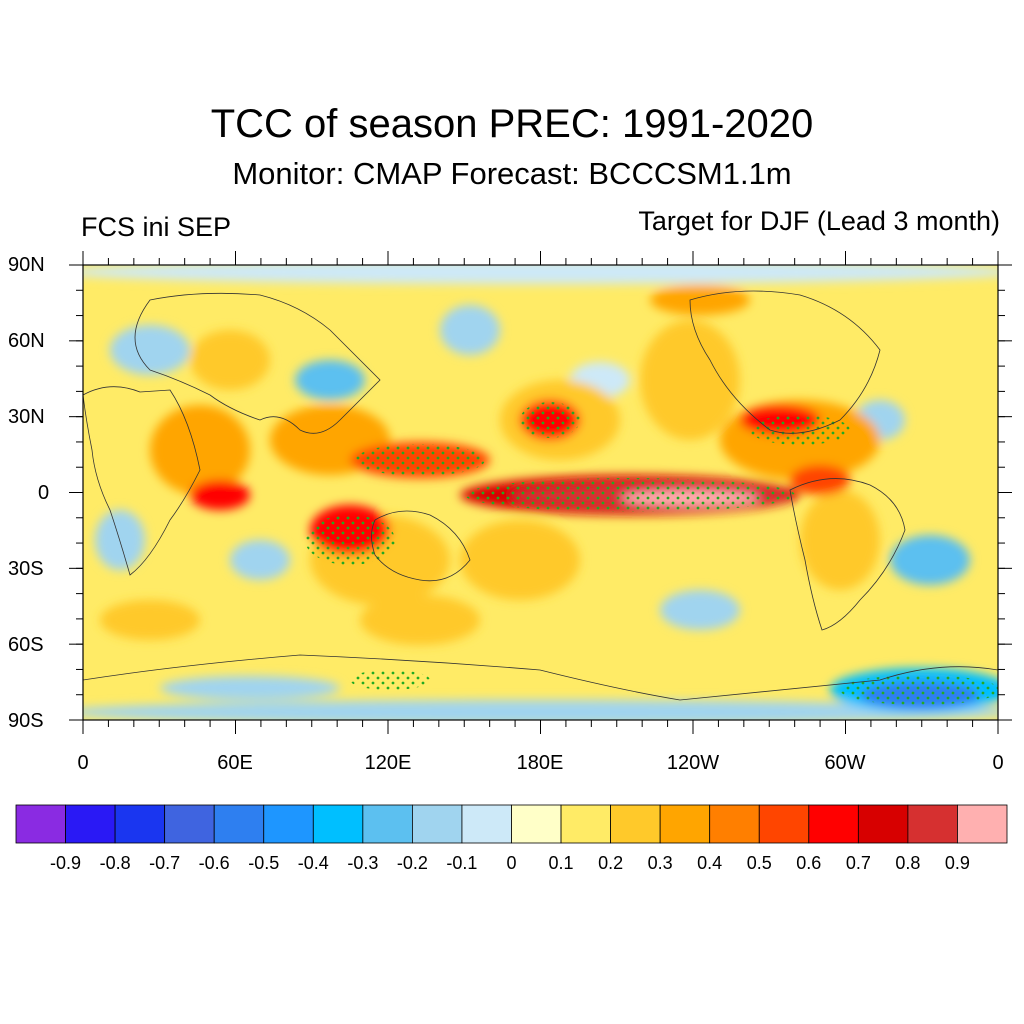  I want to click on colorbar-label: -0.7, so click(165, 863).